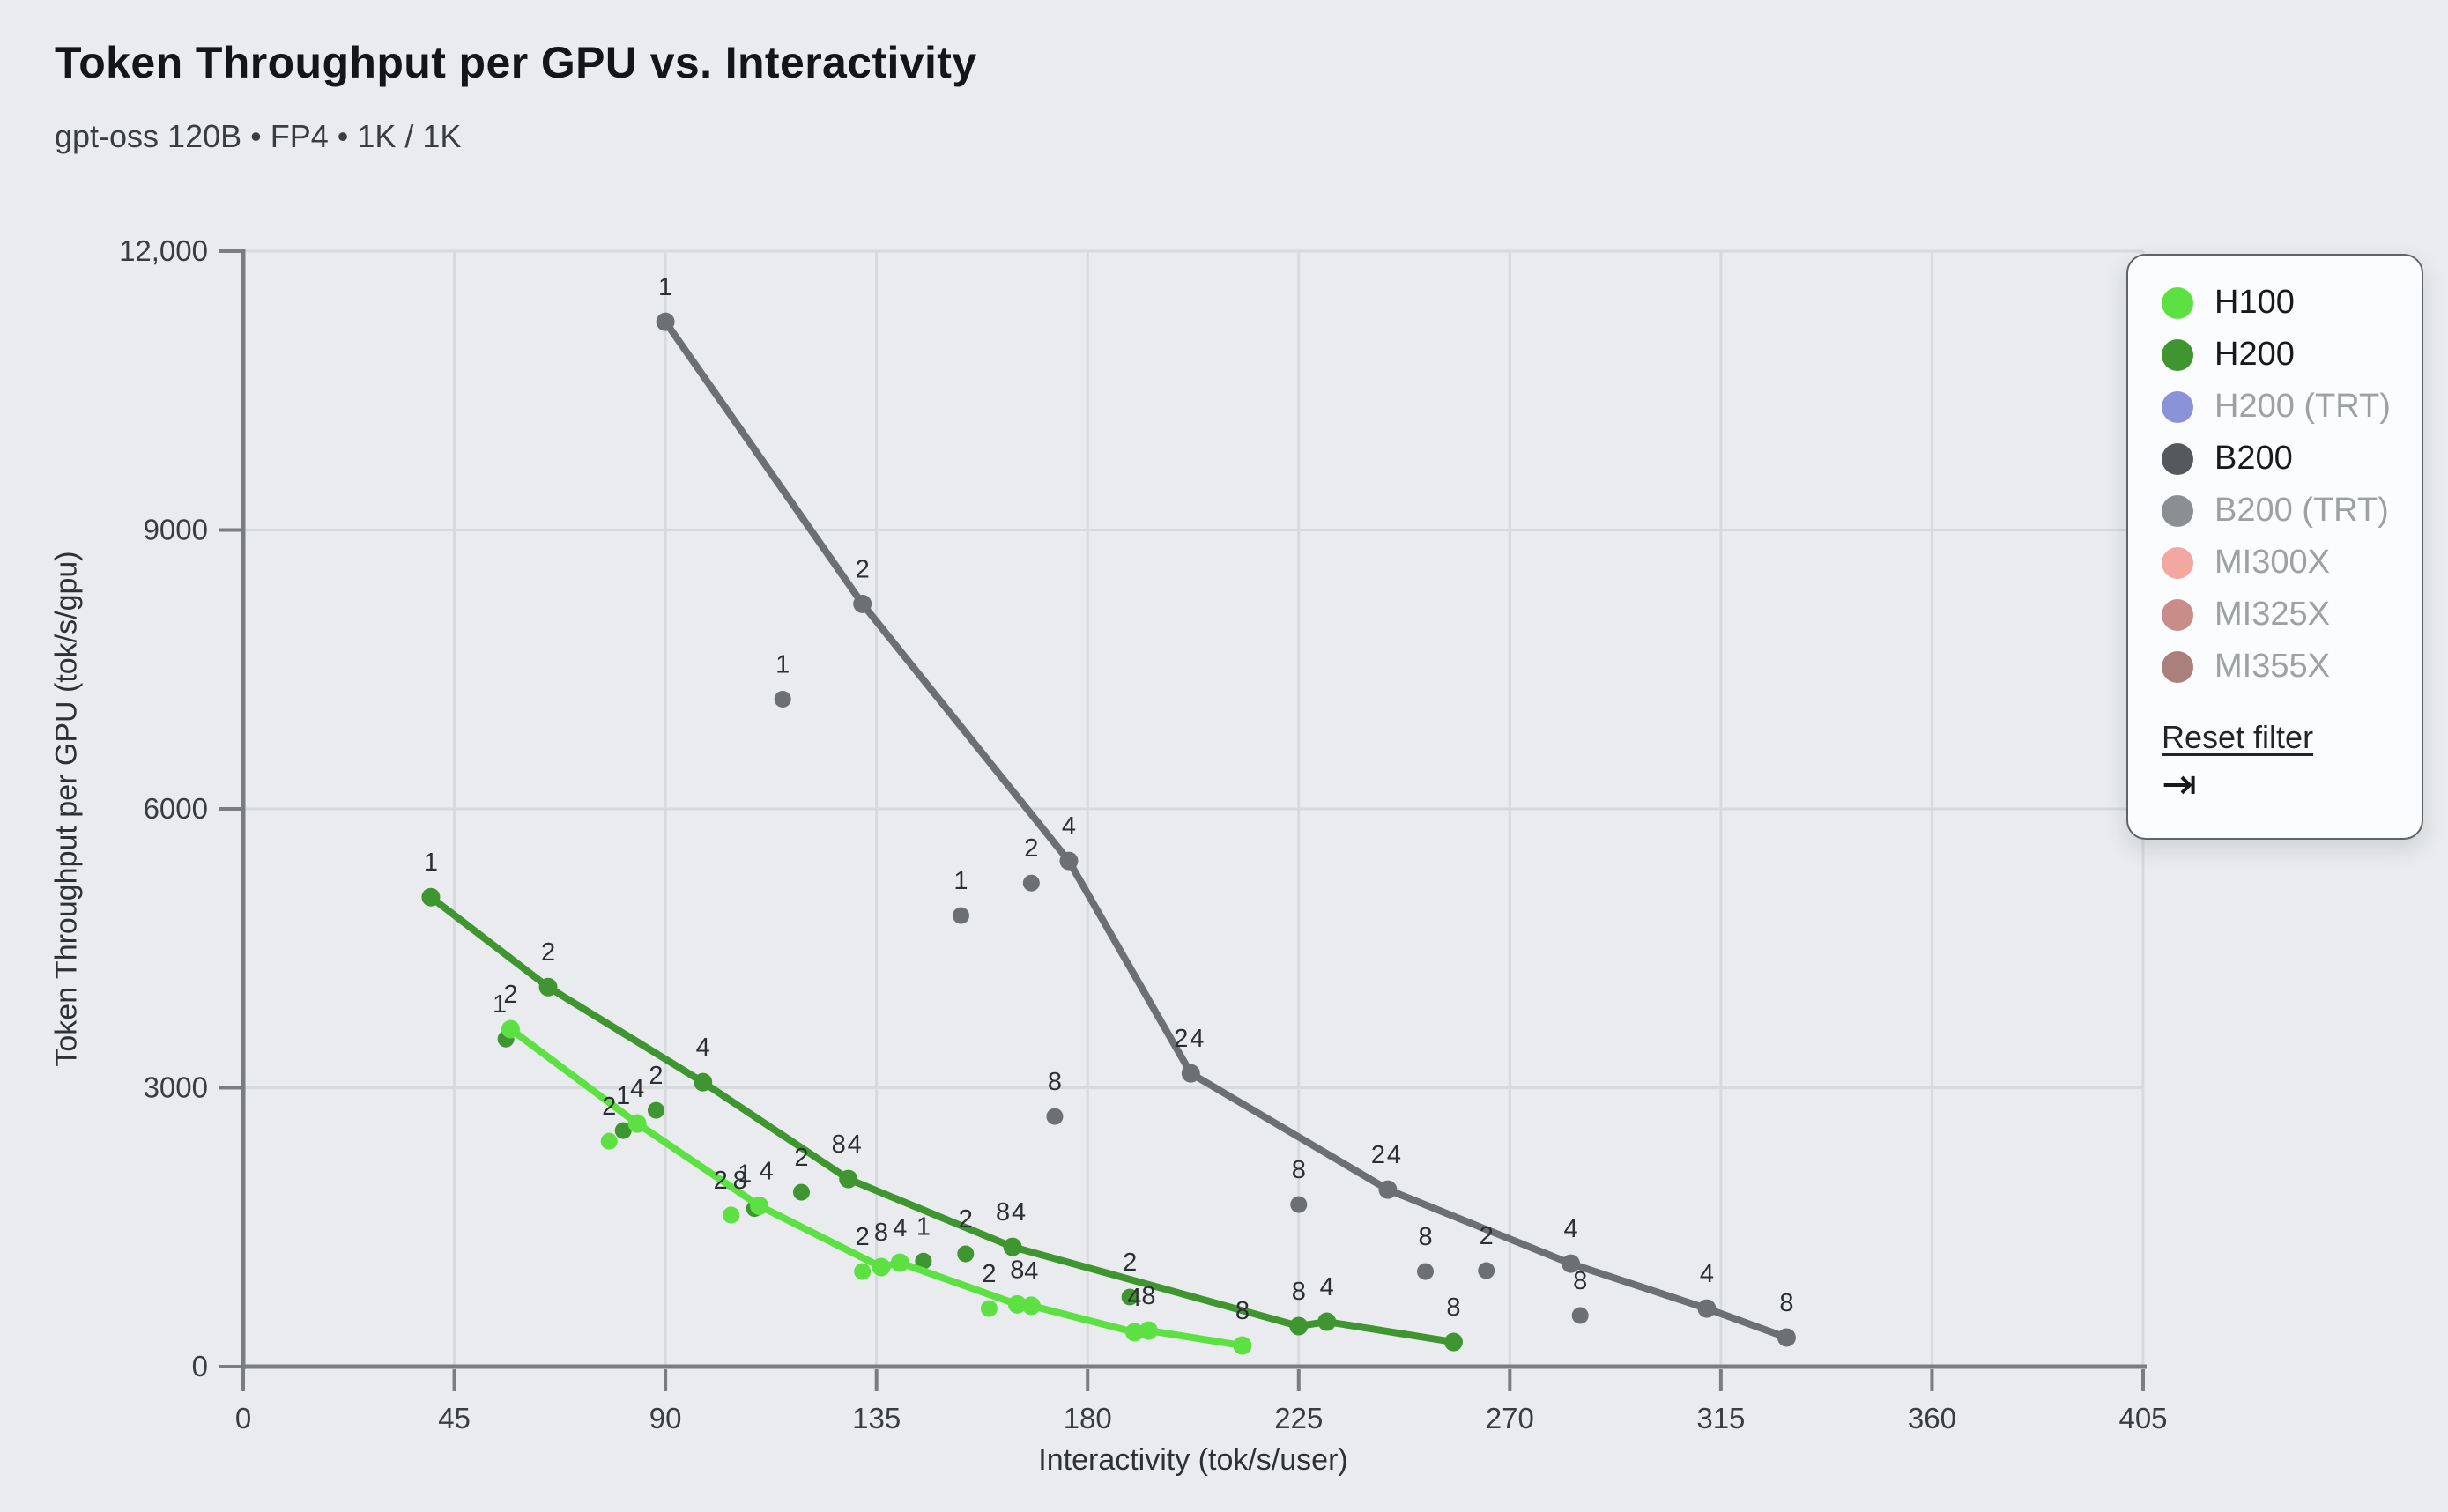 The height and width of the screenshot is (1512, 2448). I want to click on legend-item-h200-trt: H200 (TRT), so click(2277, 407).